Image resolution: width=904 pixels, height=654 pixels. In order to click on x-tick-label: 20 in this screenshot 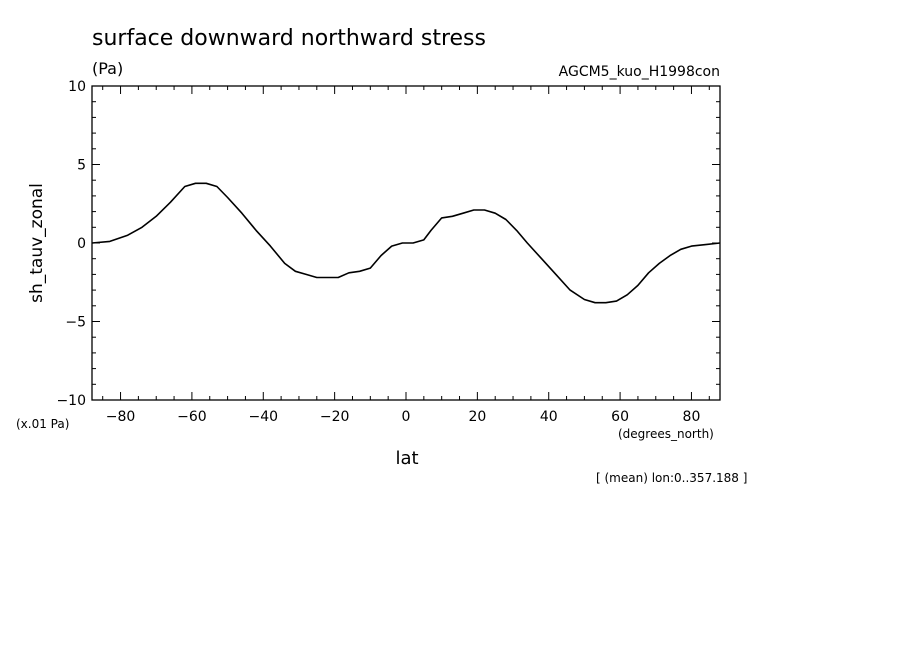, I will do `click(477, 417)`.